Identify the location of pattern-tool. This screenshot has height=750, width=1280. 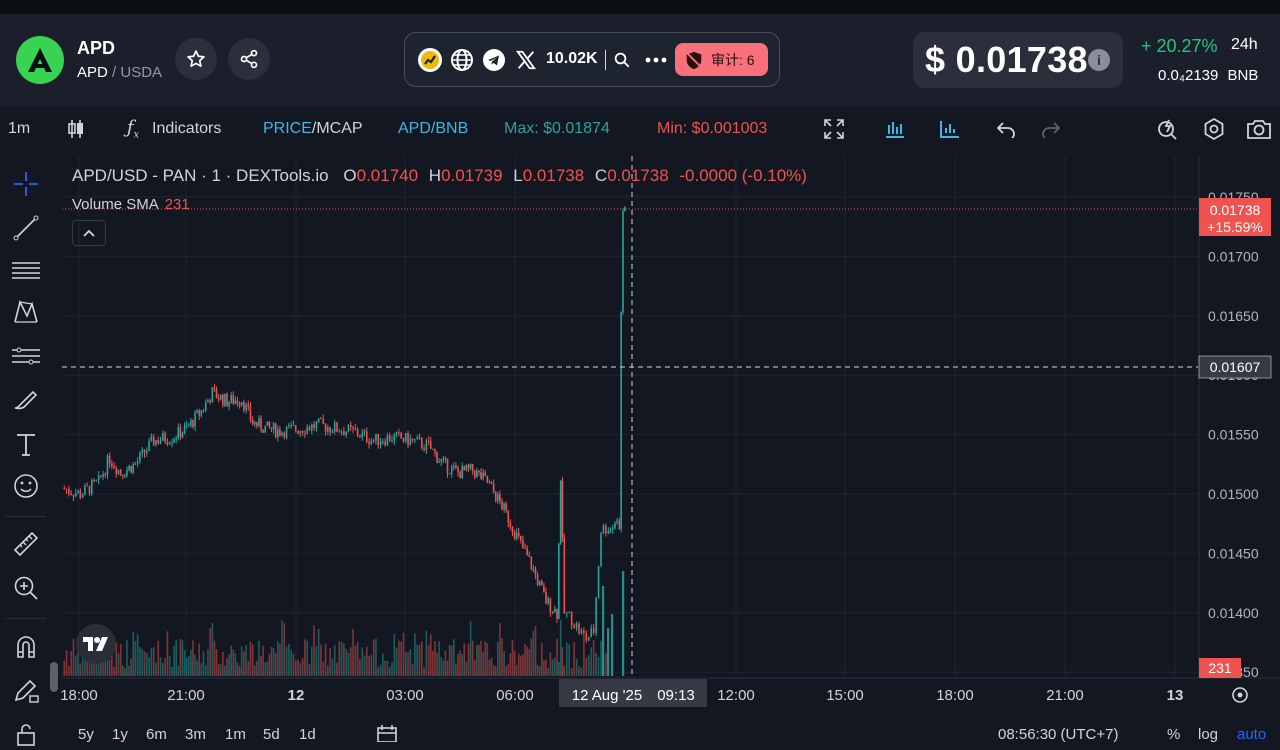
(26, 312).